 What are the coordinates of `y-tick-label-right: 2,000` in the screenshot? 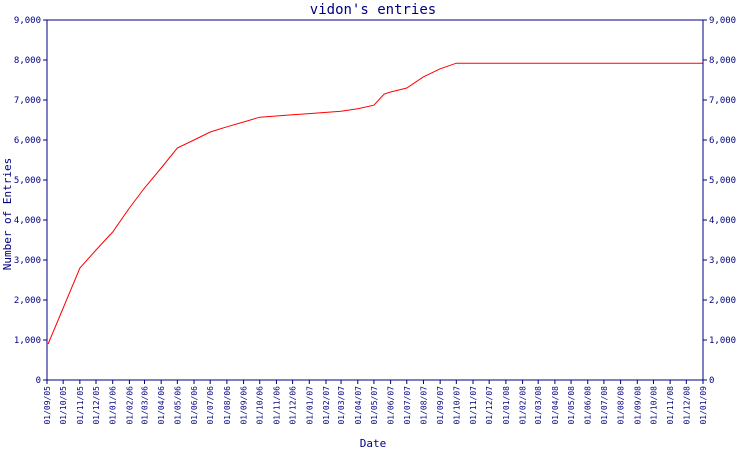 It's located at (722, 301).